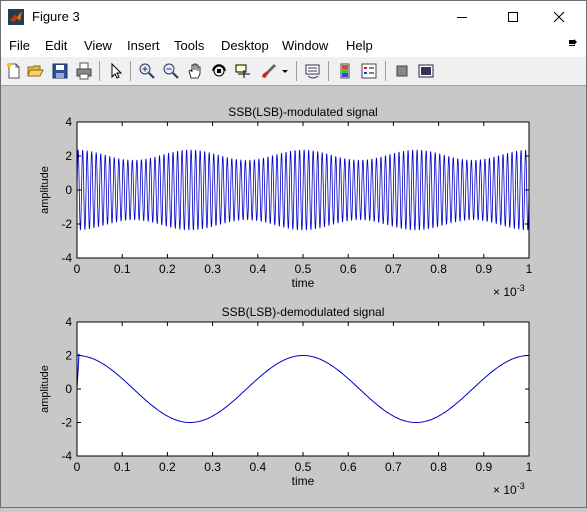 Image resolution: width=587 pixels, height=512 pixels. I want to click on close-button, so click(559, 17).